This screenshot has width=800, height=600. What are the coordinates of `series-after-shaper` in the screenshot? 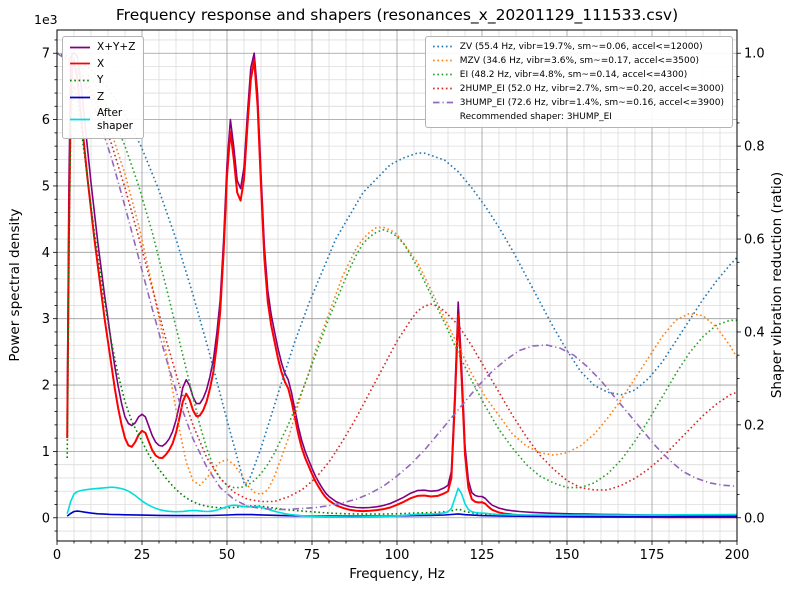 It's located at (401, 502).